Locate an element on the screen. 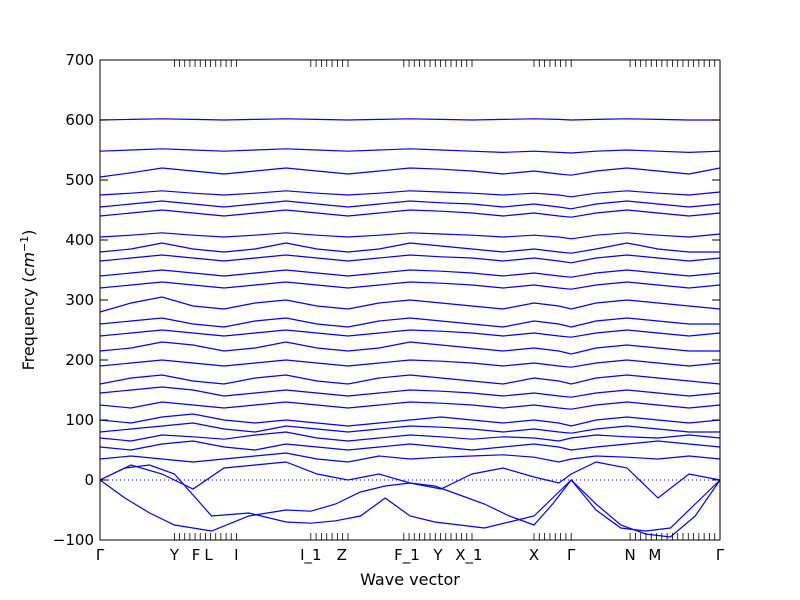  y-tick-label: 500 is located at coordinates (79, 180).